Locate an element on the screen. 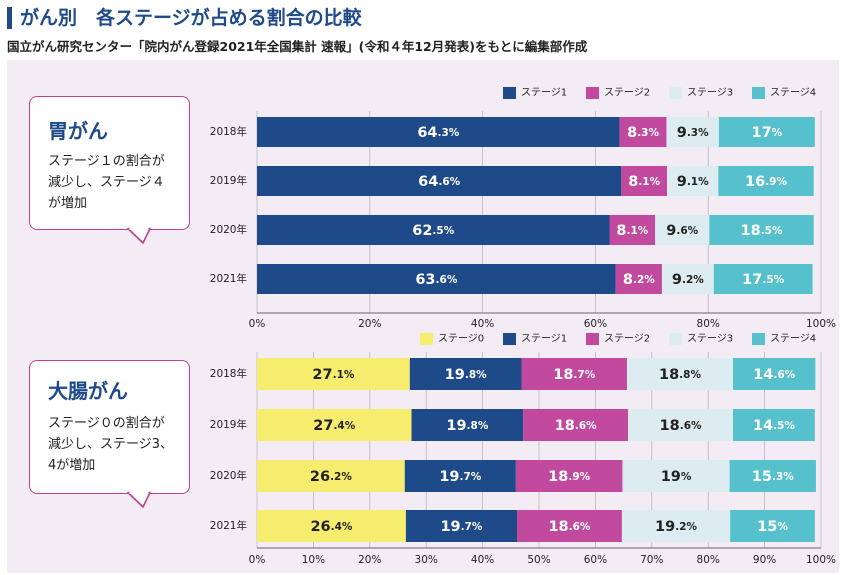 This screenshot has width=846, height=575. data-label: 16.9% is located at coordinates (766, 182).